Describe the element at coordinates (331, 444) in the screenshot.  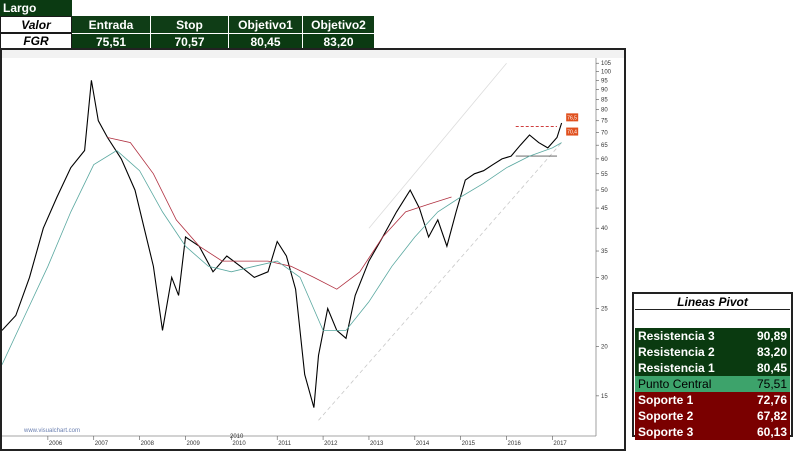
I see `x-tick-label: 2012` at that location.